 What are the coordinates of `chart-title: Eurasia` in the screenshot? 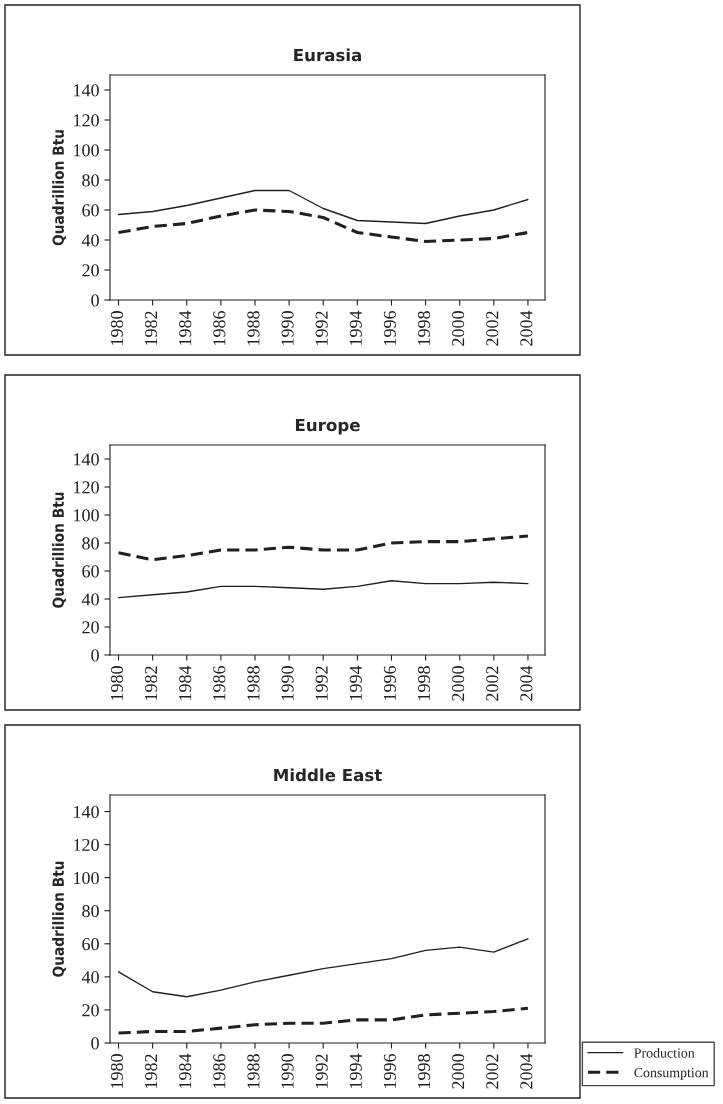 It's located at (327, 55).